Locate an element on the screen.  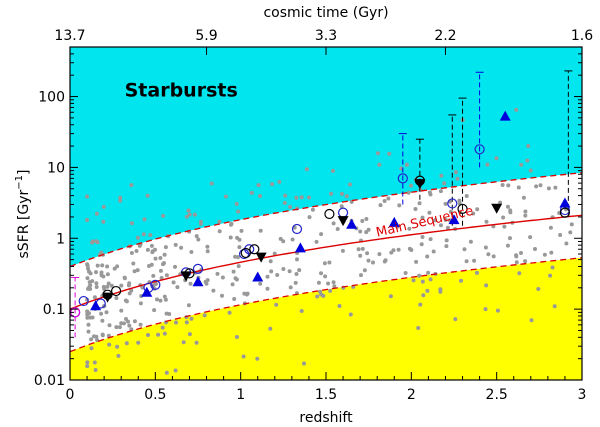
marker-triangle-up is located at coordinates (258, 276).